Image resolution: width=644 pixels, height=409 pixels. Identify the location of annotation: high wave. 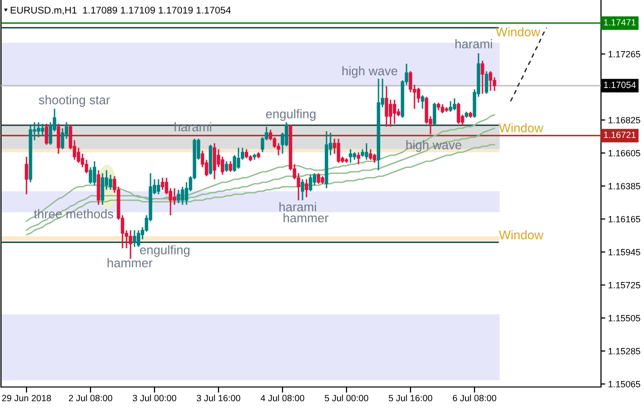
(370, 72).